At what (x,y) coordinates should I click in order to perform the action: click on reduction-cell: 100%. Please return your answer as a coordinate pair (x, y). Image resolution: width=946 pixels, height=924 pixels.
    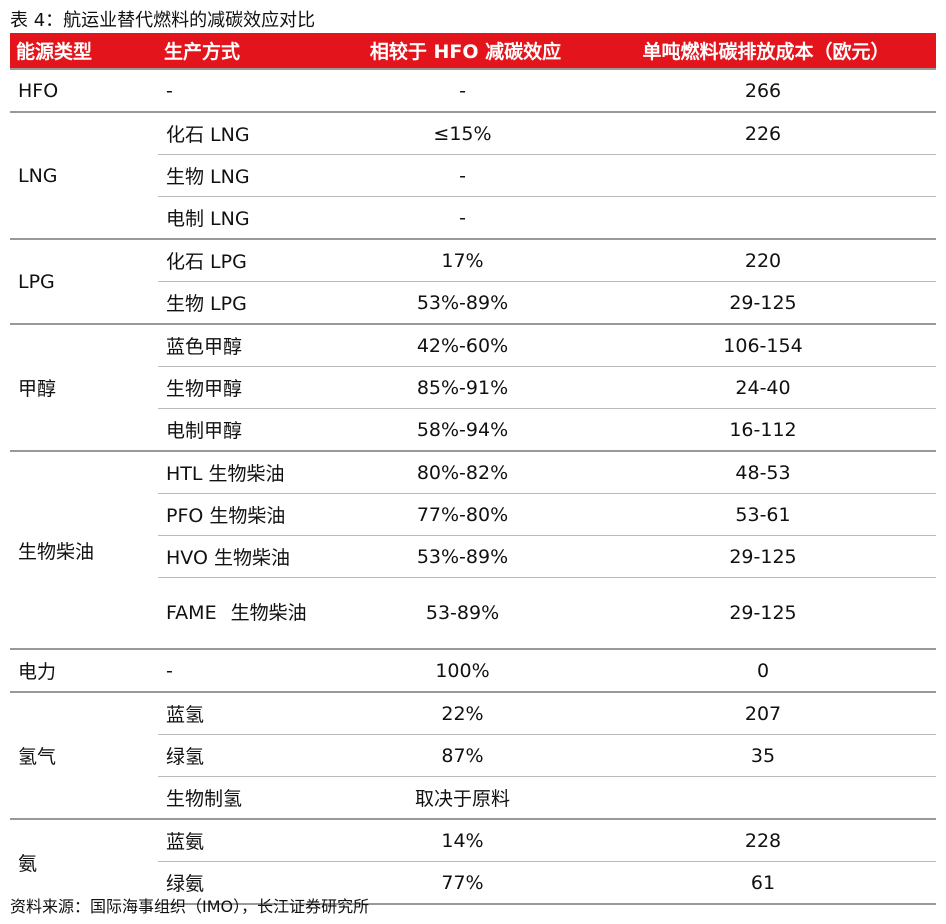
    Looking at the image, I should click on (462, 670).